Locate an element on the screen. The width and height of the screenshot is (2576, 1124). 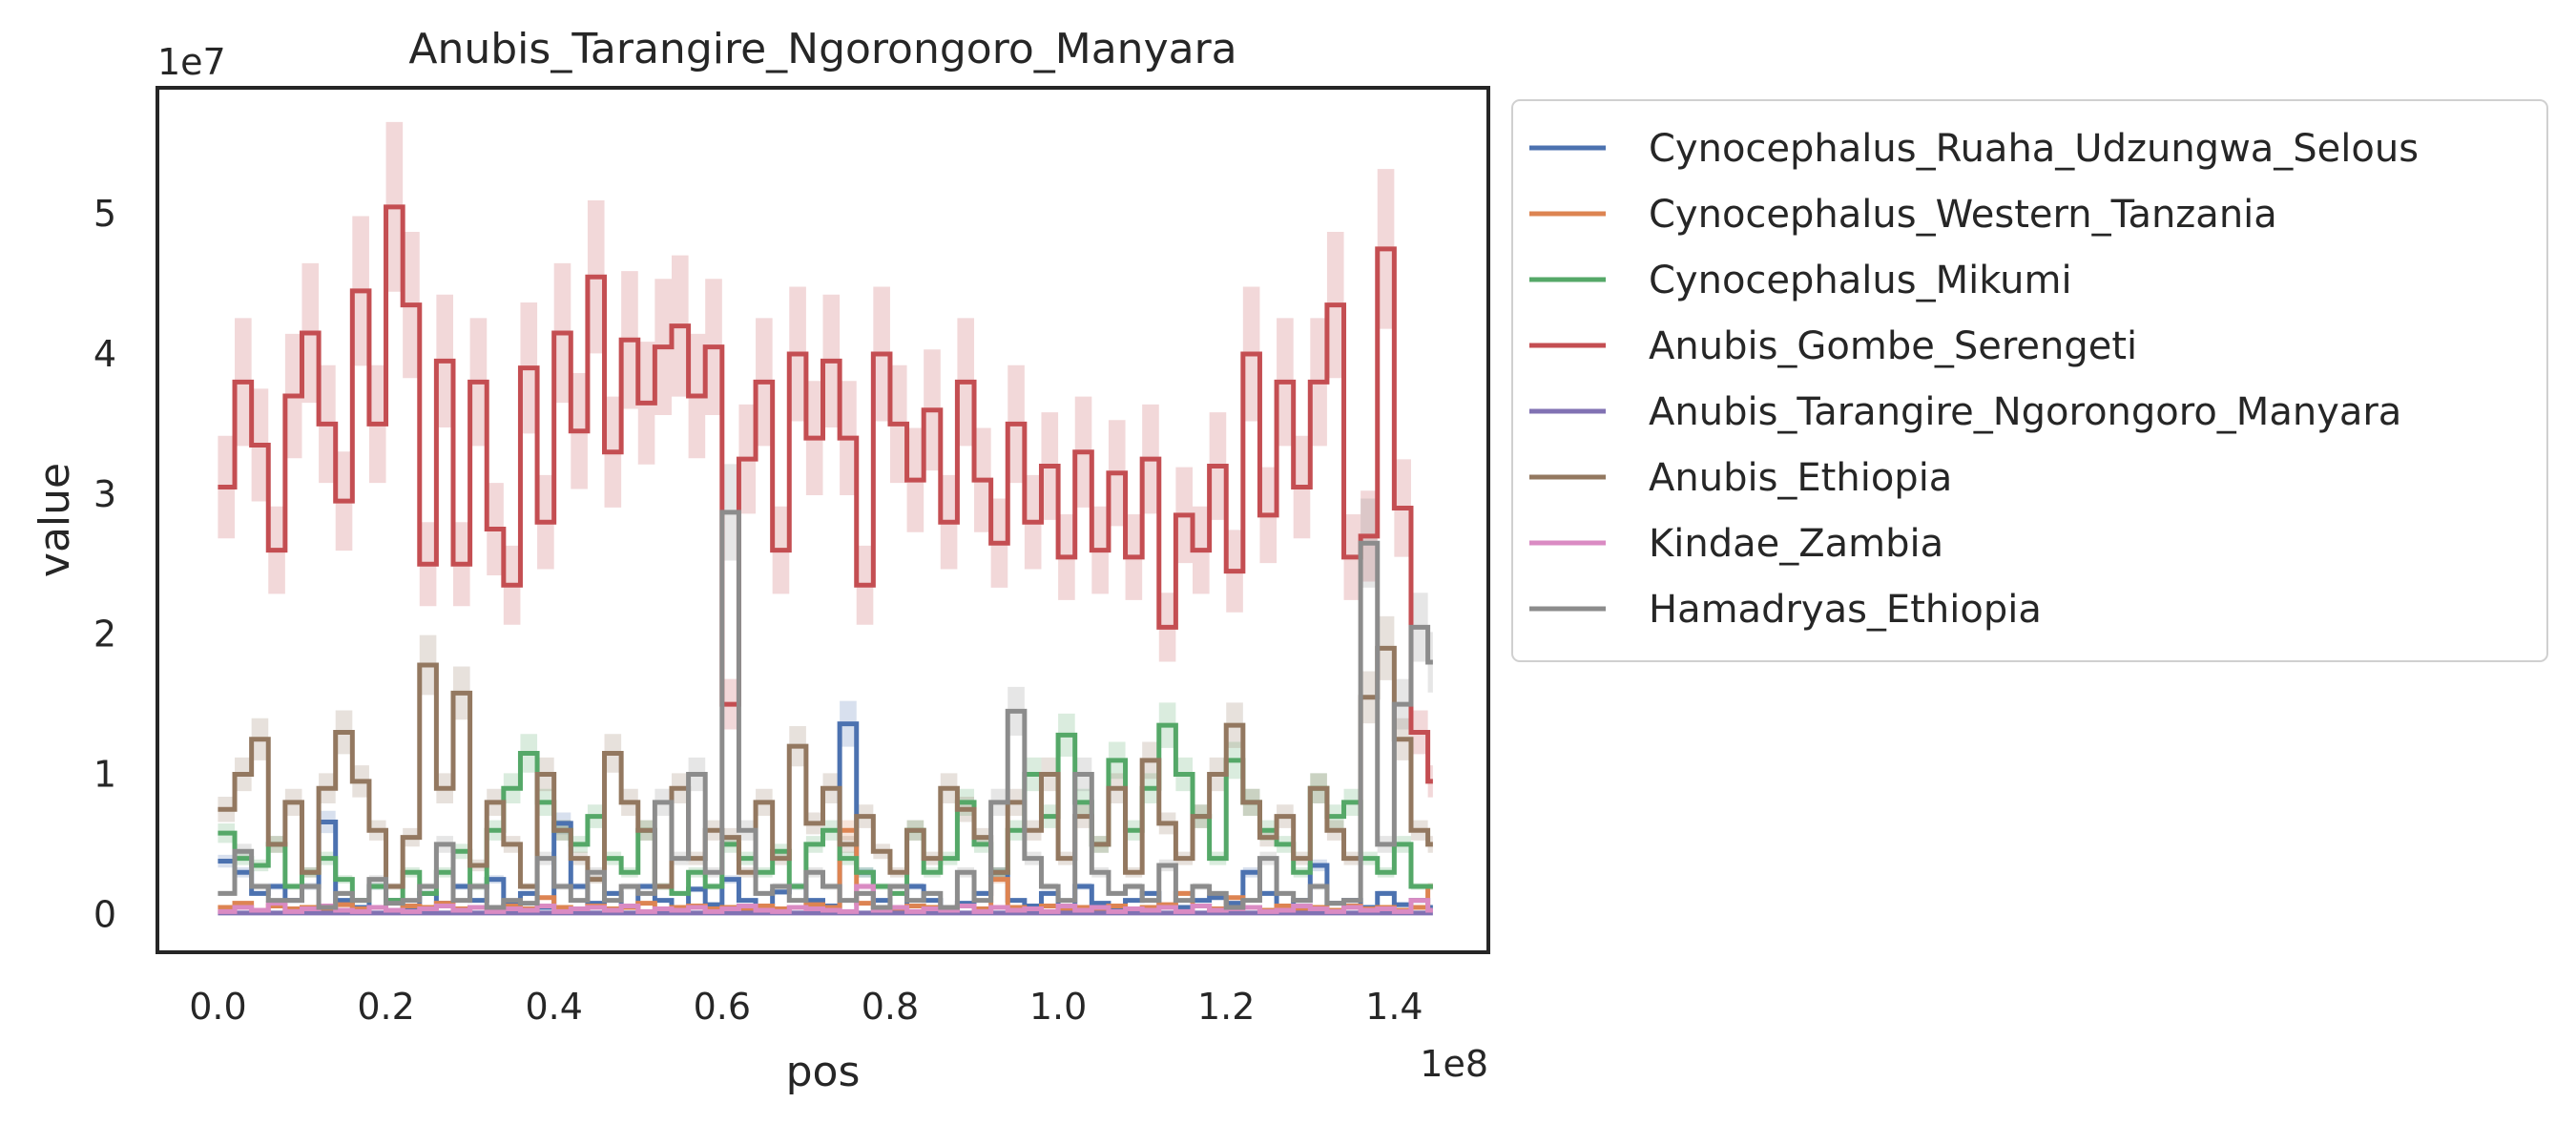
legend-label: Anubis_Tarangire_Ngorongoro_Manyara is located at coordinates (2025, 412).